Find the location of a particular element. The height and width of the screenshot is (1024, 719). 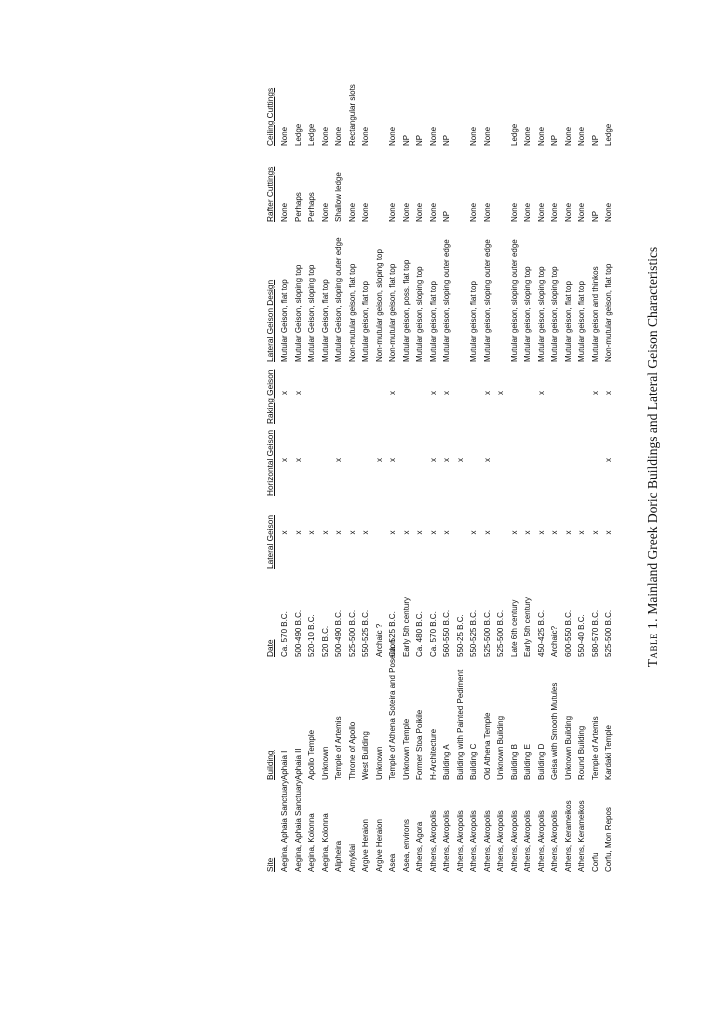

cell-date: 500-490 B.C. is located at coordinates (298, 633).